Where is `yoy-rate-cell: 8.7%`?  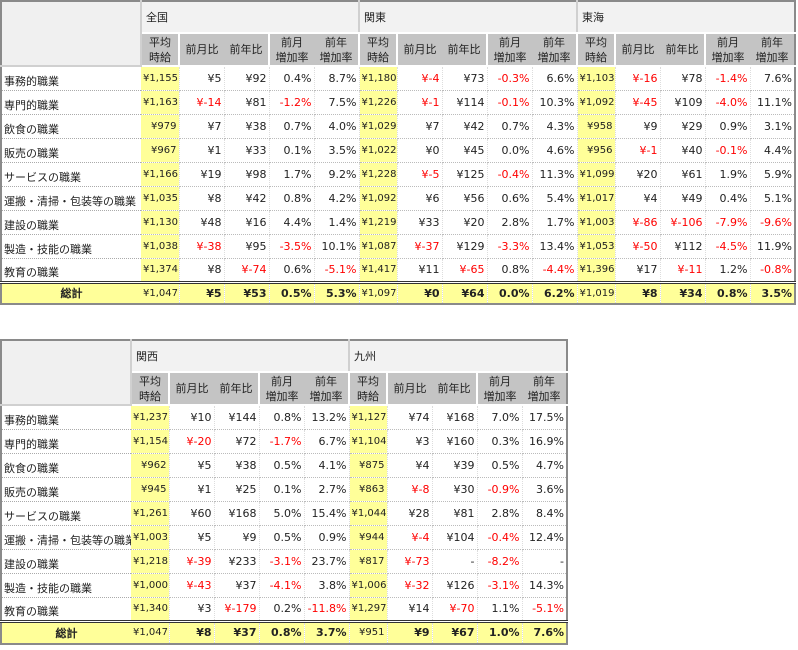
yoy-rate-cell: 8.7% is located at coordinates (337, 78).